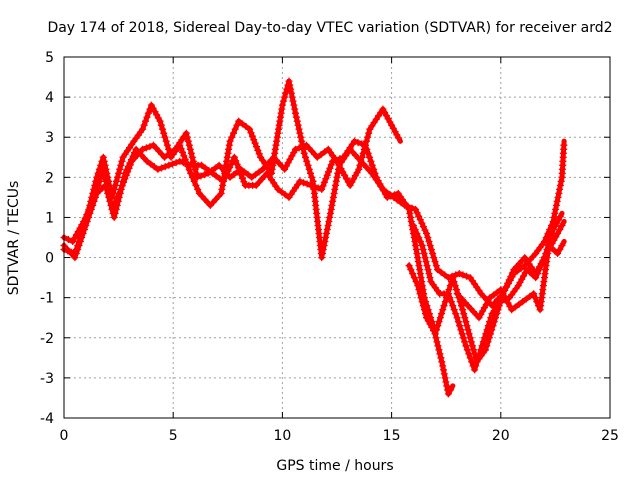  Describe the element at coordinates (49, 98) in the screenshot. I see `y-tick-label: 4` at that location.